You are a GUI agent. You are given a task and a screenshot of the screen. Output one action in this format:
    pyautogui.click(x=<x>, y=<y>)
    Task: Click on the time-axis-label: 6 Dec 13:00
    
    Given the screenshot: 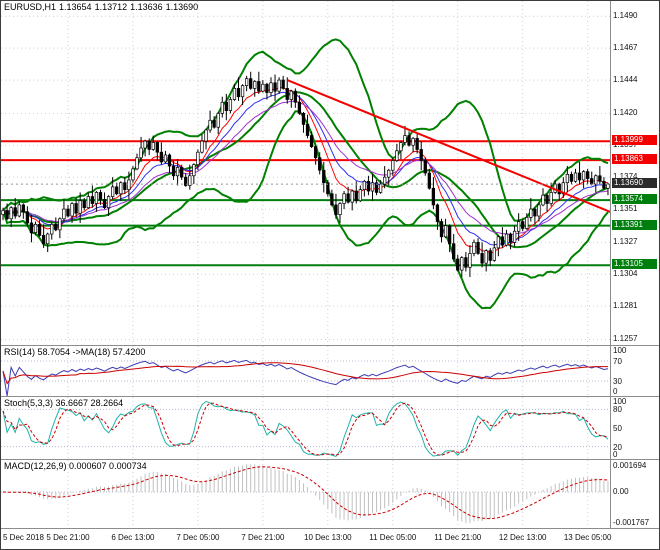 What is the action you would take?
    pyautogui.click(x=133, y=537)
    